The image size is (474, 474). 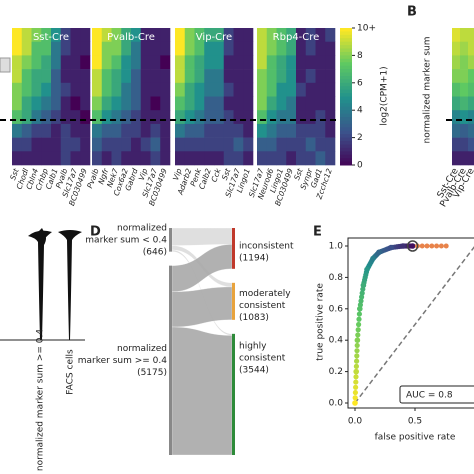 I want to click on node-count: (1083), so click(x=254, y=318).